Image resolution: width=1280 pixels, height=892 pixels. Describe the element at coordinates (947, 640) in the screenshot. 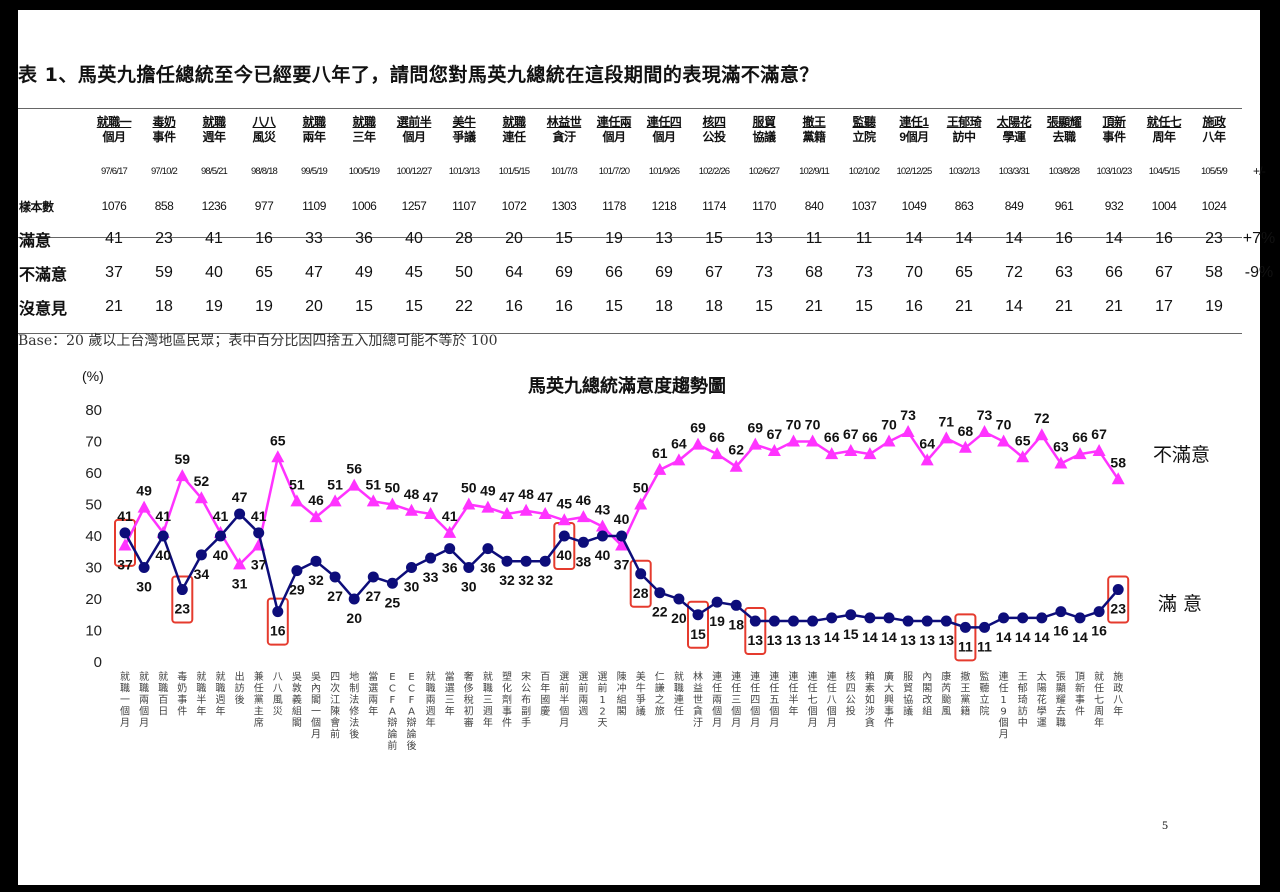

I see `satisfied-data-label: 13` at that location.